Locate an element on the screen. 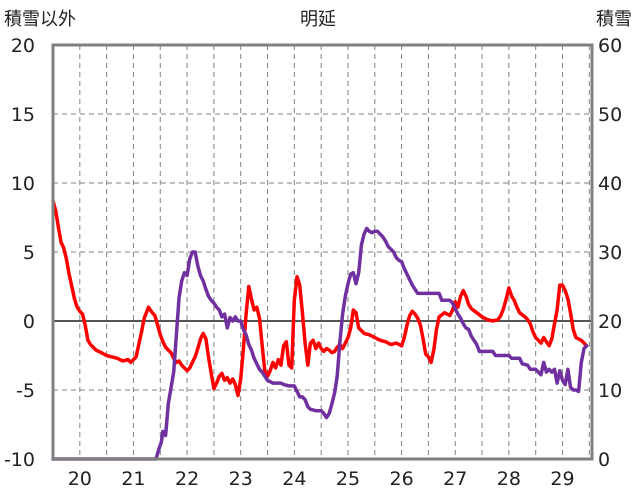 This screenshot has height=501, width=636. left-tick-label: 5 is located at coordinates (29, 253).